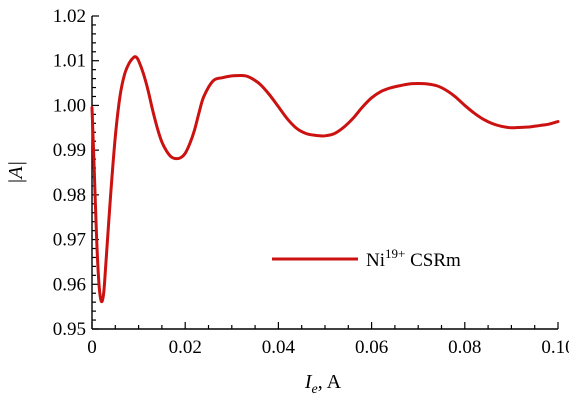 This screenshot has height=402, width=569. Describe the element at coordinates (433, 260) in the screenshot. I see `legend-label-suffix: CSRm` at that location.